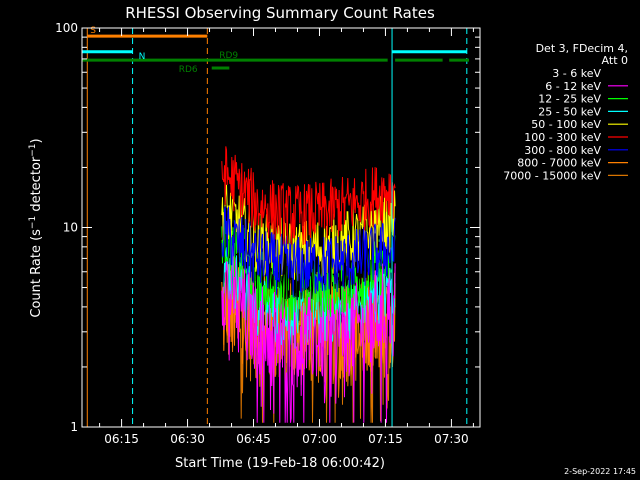 This screenshot has height=480, width=640. I want to click on series-300-800-kev, so click(308, 252).